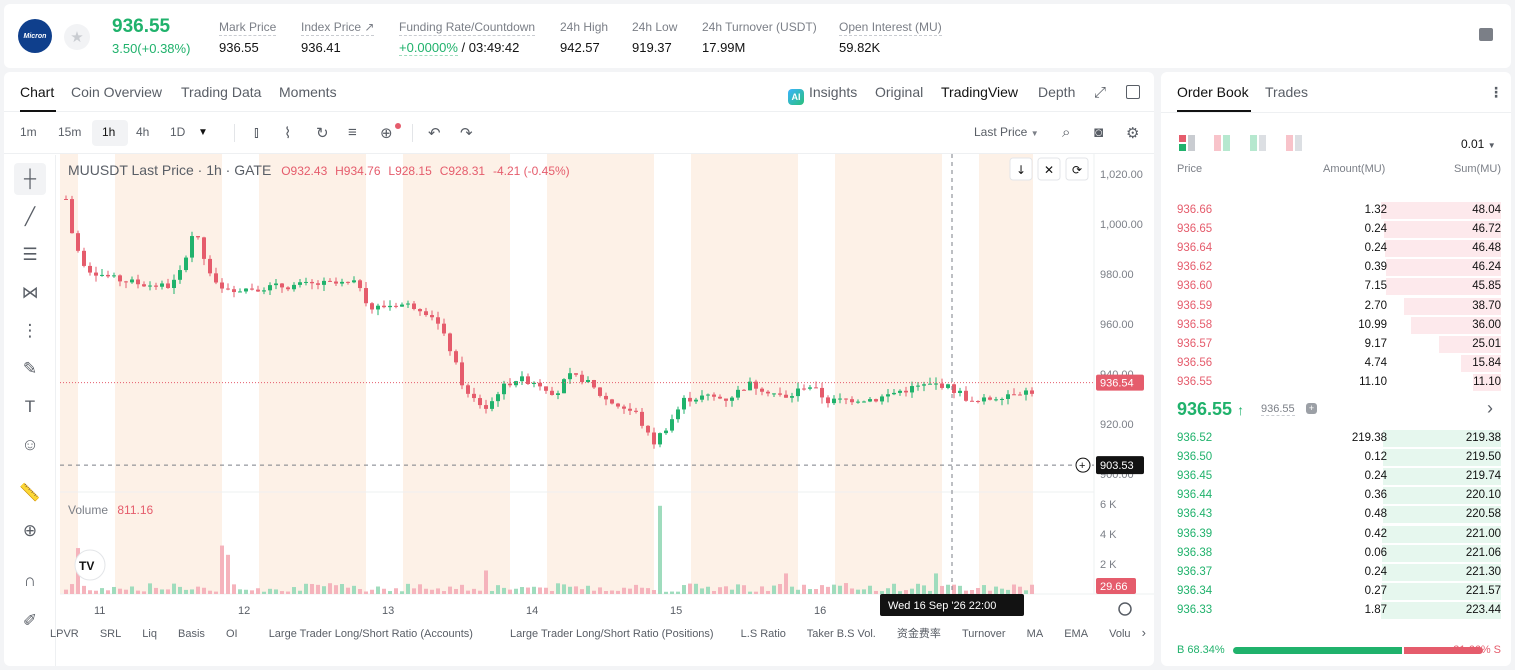  Describe the element at coordinates (30, 492) in the screenshot. I see `ruler-icon: 📏` at that location.